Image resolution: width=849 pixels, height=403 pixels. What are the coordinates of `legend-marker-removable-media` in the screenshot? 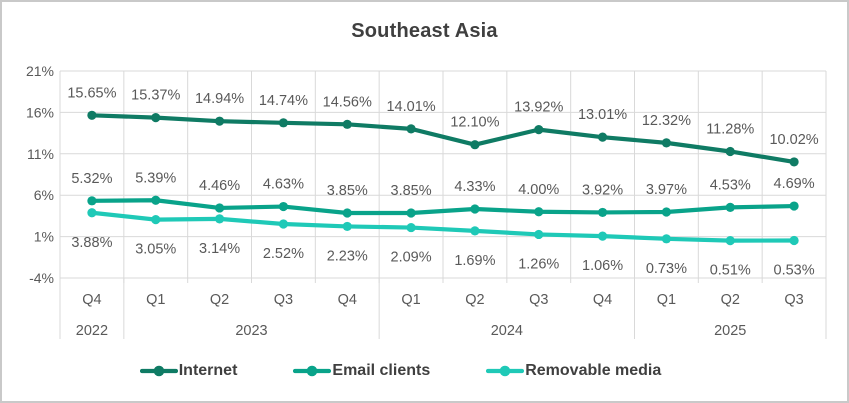 It's located at (505, 371).